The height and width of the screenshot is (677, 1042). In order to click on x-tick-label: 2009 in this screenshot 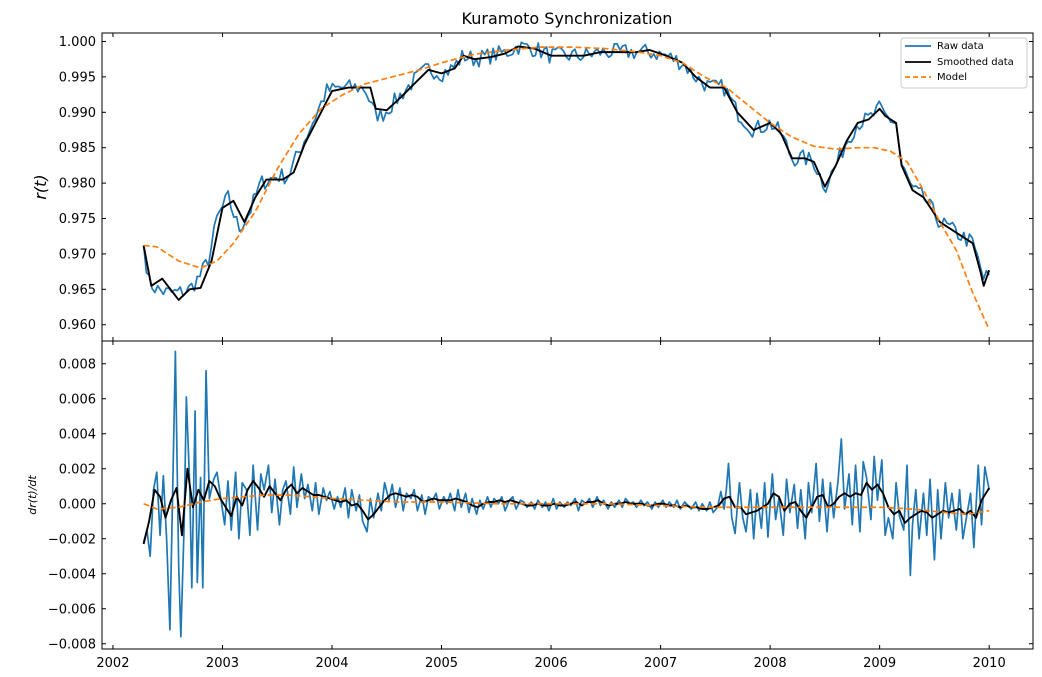, I will do `click(879, 663)`.